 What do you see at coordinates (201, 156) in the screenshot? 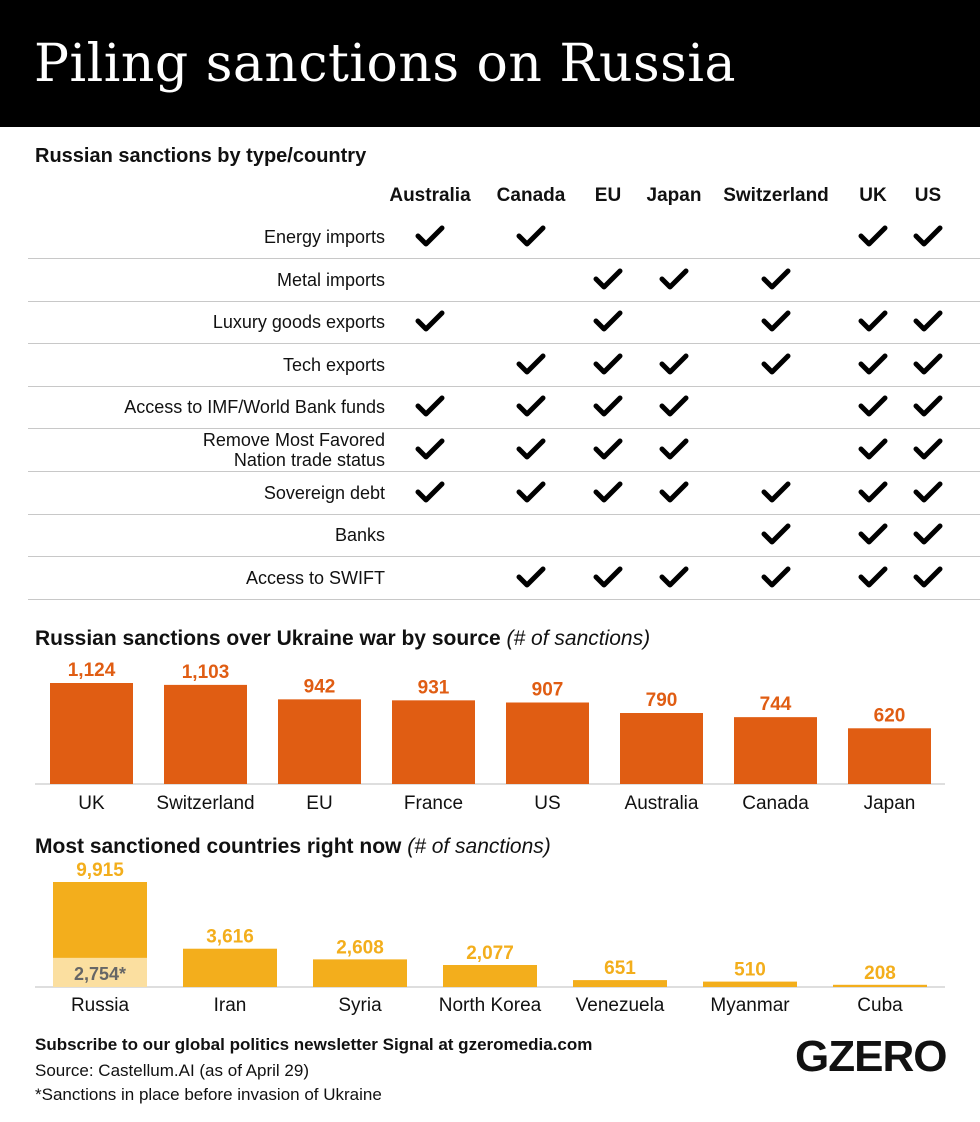
I see `table-title: Russian sanctions by type/country` at bounding box center [201, 156].